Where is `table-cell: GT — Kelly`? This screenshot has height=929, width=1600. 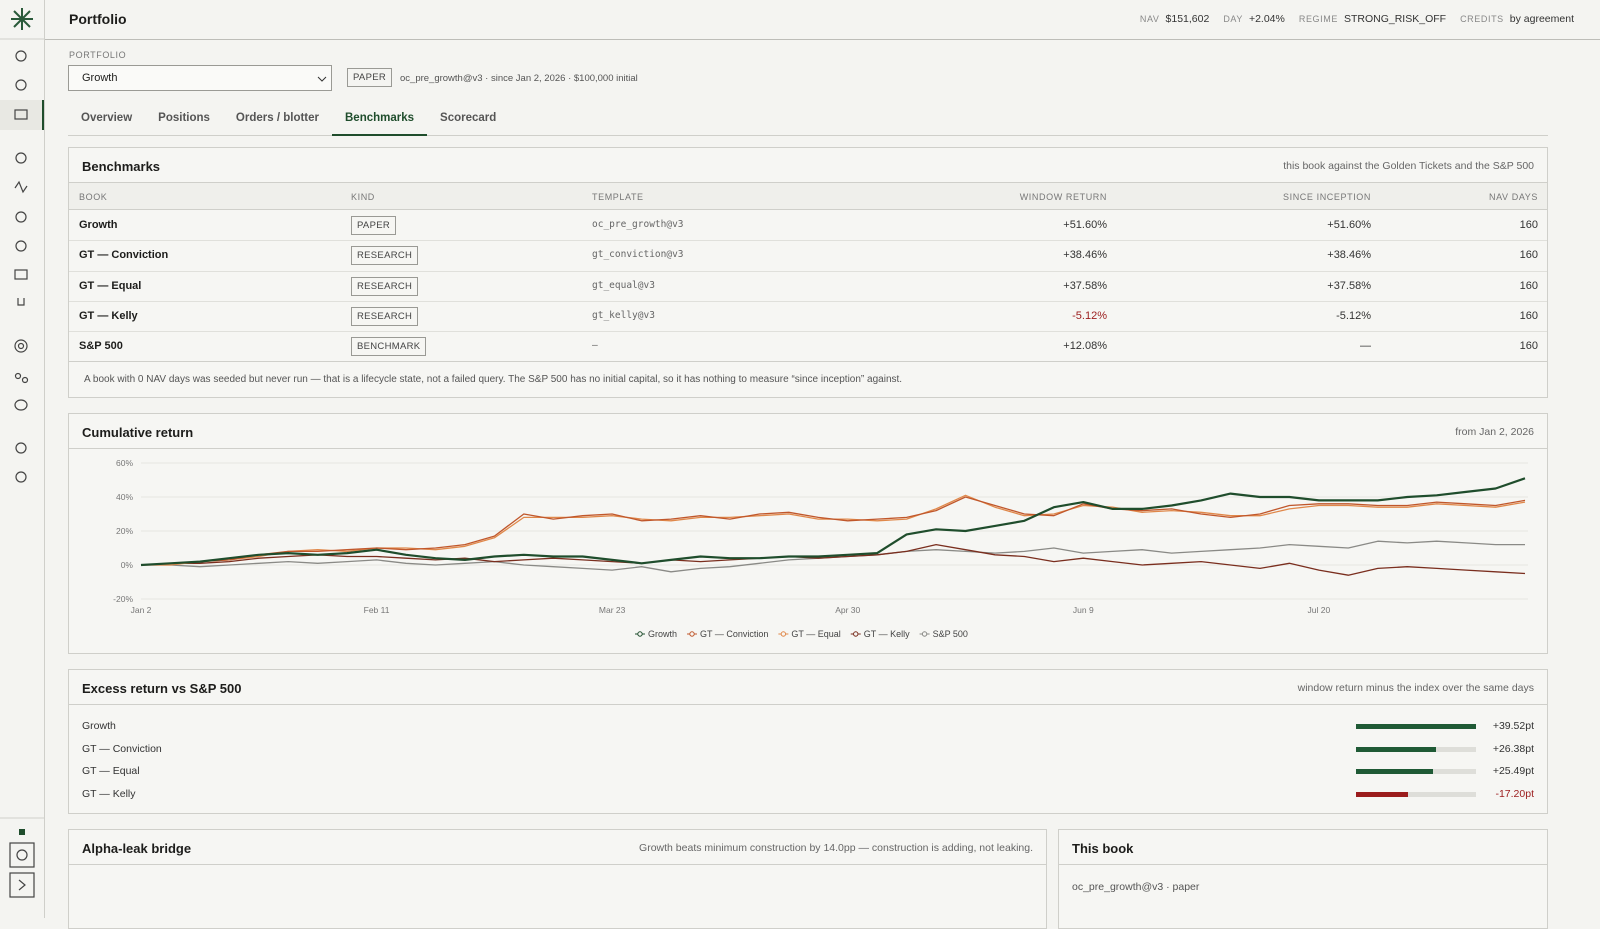
table-cell: GT — Kelly is located at coordinates (108, 315).